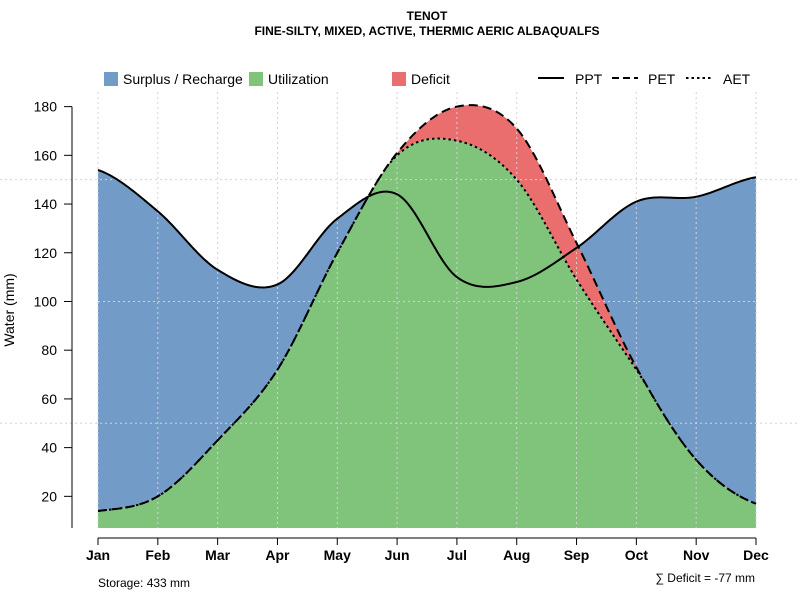 The width and height of the screenshot is (800, 600). What do you see at coordinates (183, 79) in the screenshot?
I see `legend-label: Surplus / Recharge` at bounding box center [183, 79].